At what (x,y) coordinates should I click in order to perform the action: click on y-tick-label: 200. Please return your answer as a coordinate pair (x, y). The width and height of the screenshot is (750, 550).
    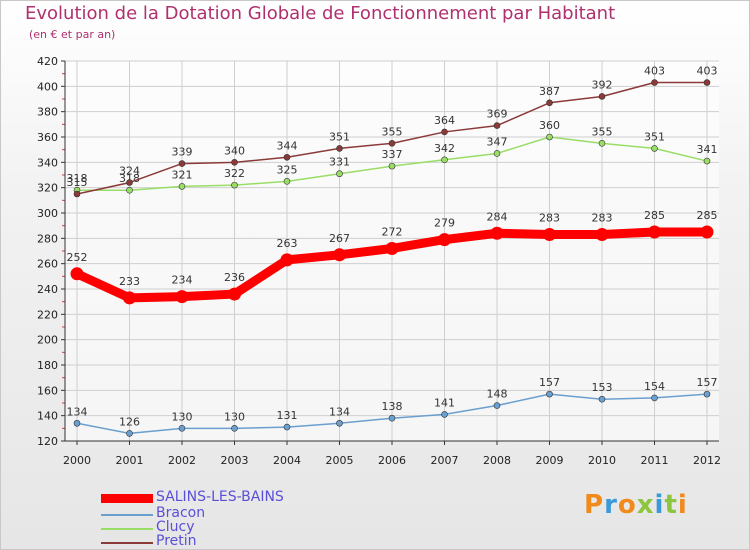
    Looking at the image, I should click on (47, 340).